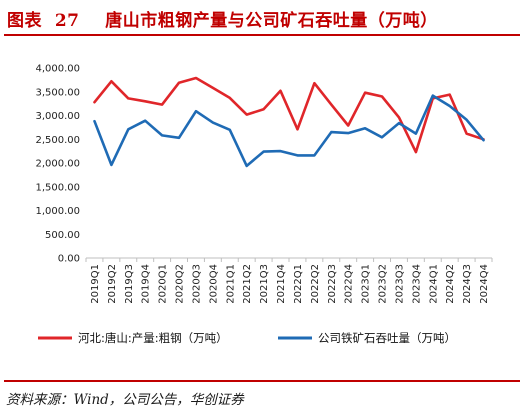  Describe the element at coordinates (196, 284) in the screenshot. I see `x-tick-label: 2020Q3` at that location.